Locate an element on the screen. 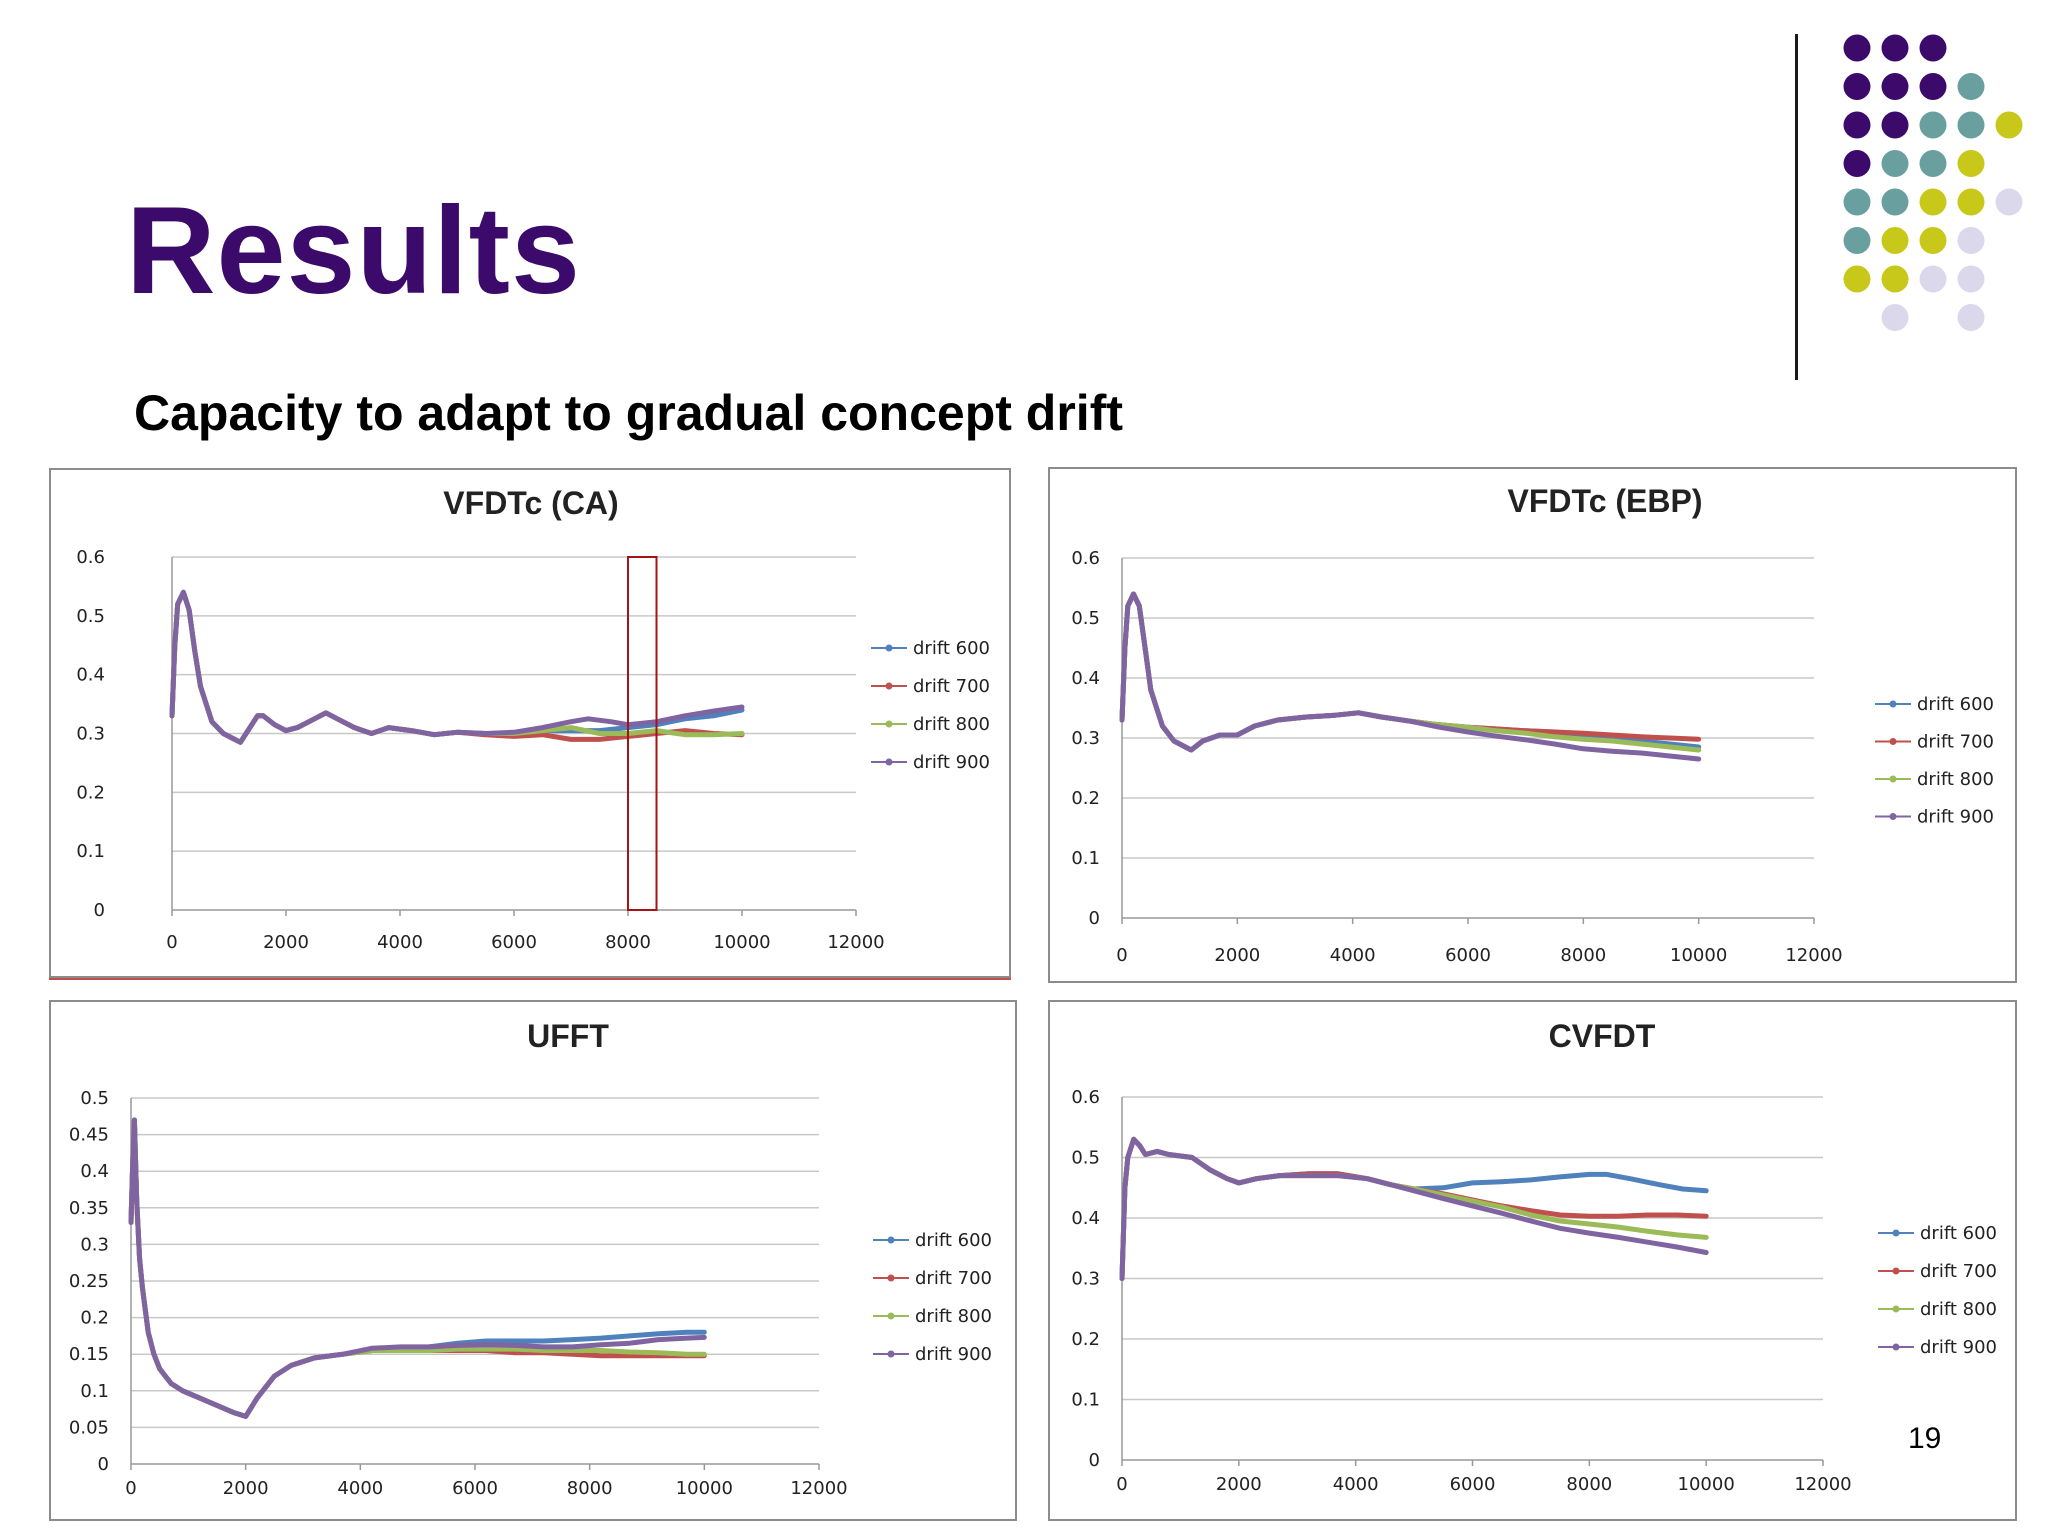 The width and height of the screenshot is (2048, 1536). y-tick-label: 0.15 is located at coordinates (89, 1354).